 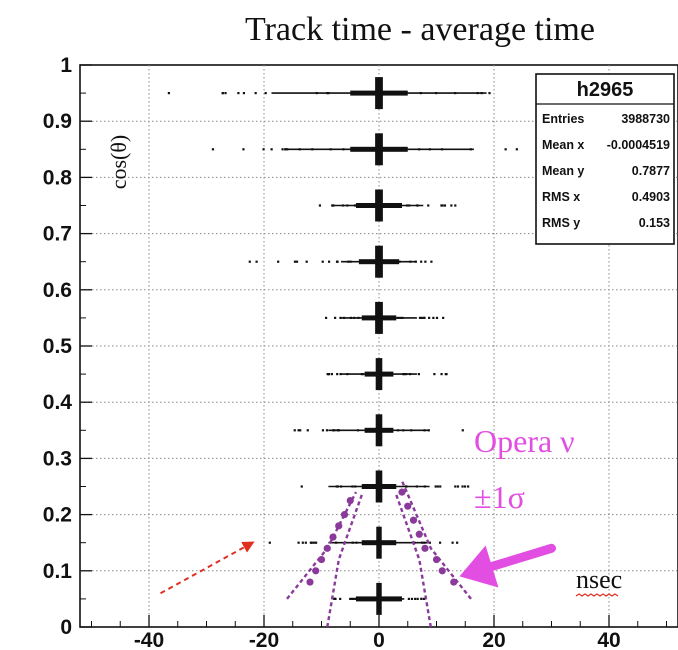 I want to click on opera-arrow-head, so click(x=479, y=566).